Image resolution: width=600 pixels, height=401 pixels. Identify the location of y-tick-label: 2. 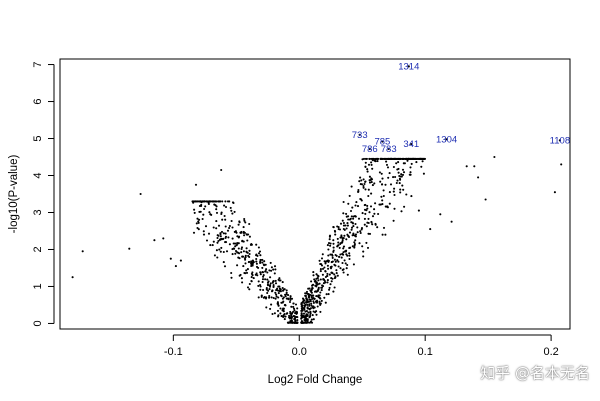
(38, 249).